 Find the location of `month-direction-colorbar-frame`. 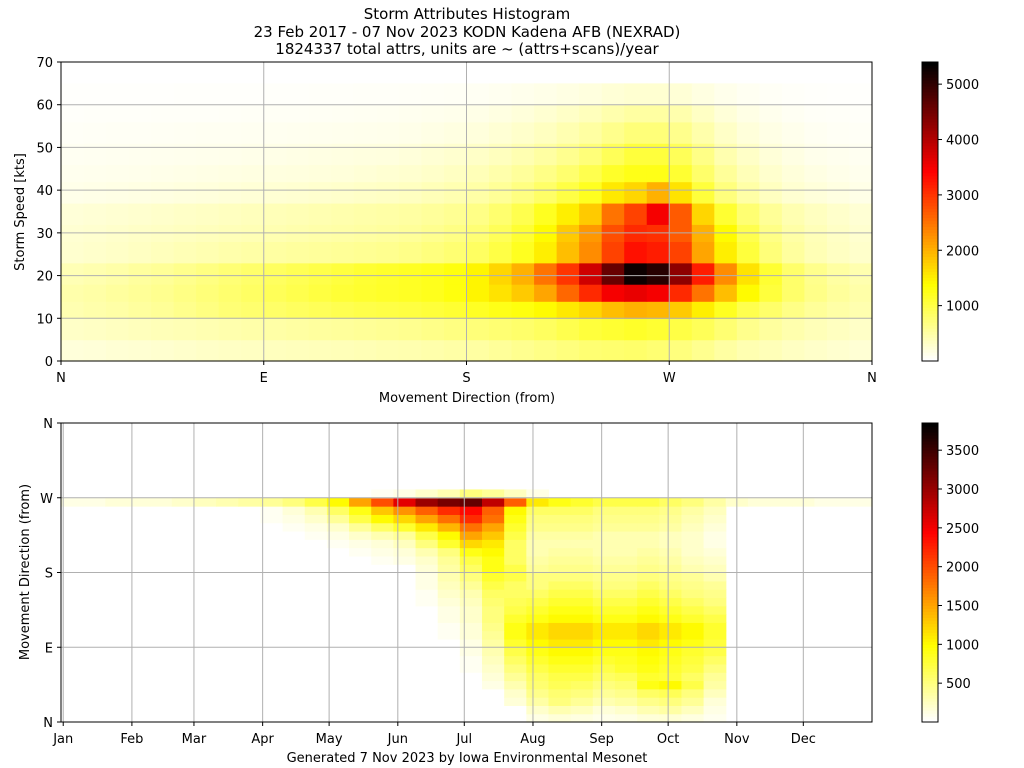

month-direction-colorbar-frame is located at coordinates (930, 572).